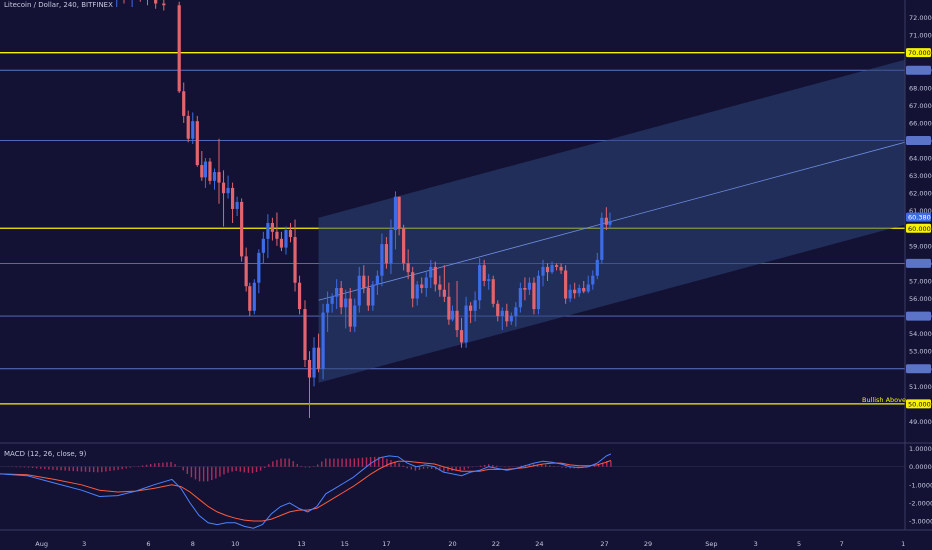 The width and height of the screenshot is (932, 550). Describe the element at coordinates (496, 544) in the screenshot. I see `time-tick-label: 22` at that location.